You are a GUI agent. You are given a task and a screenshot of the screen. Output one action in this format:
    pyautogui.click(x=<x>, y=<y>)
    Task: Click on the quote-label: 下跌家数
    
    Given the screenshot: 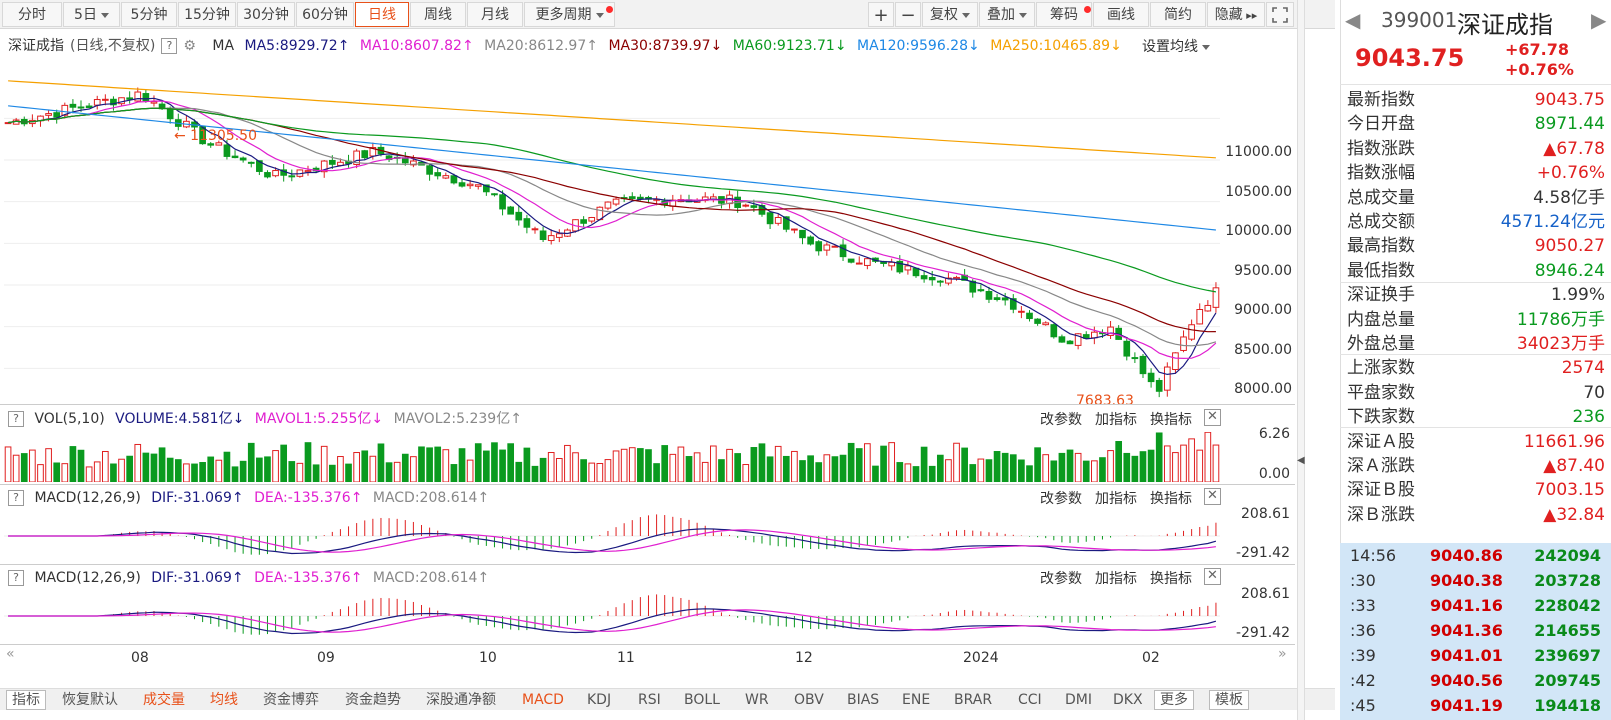 What is the action you would take?
    pyautogui.click(x=1381, y=417)
    